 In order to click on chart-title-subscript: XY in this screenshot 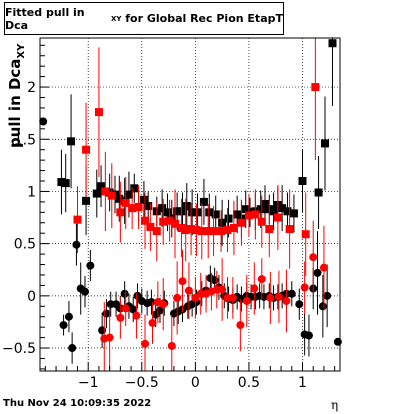, I will do `click(116, 18)`.